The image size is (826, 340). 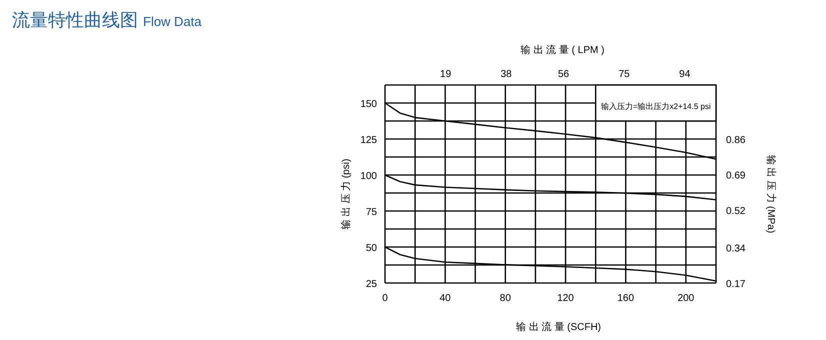 What do you see at coordinates (346, 194) in the screenshot?
I see `y-axis-title: 输 出 压 力 (psi)` at bounding box center [346, 194].